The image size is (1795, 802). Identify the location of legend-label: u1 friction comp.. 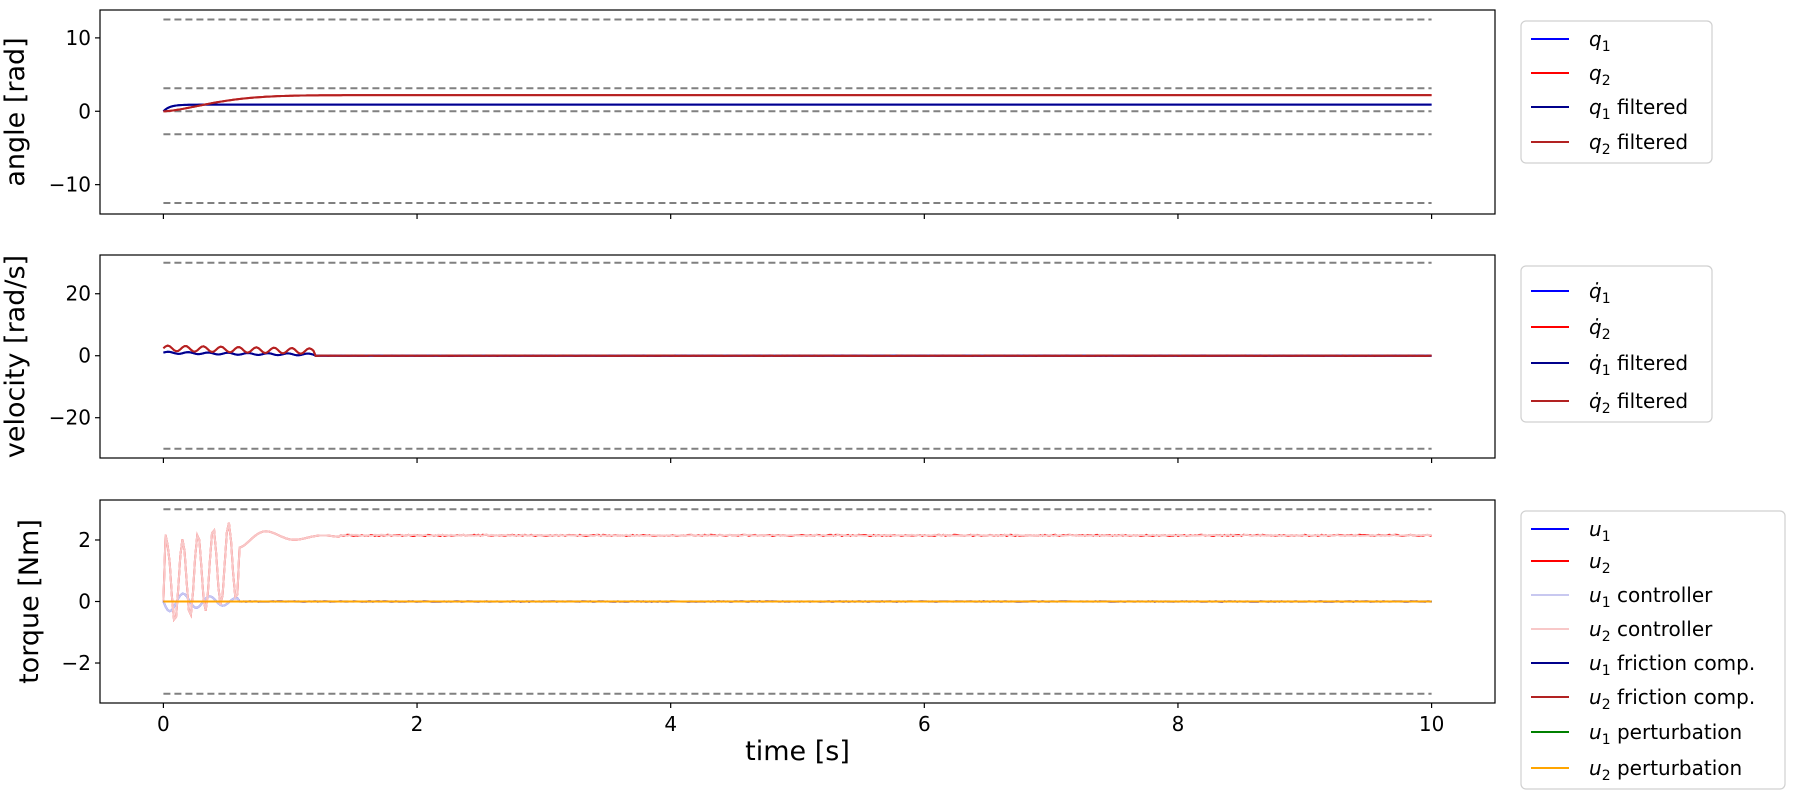
(1672, 665).